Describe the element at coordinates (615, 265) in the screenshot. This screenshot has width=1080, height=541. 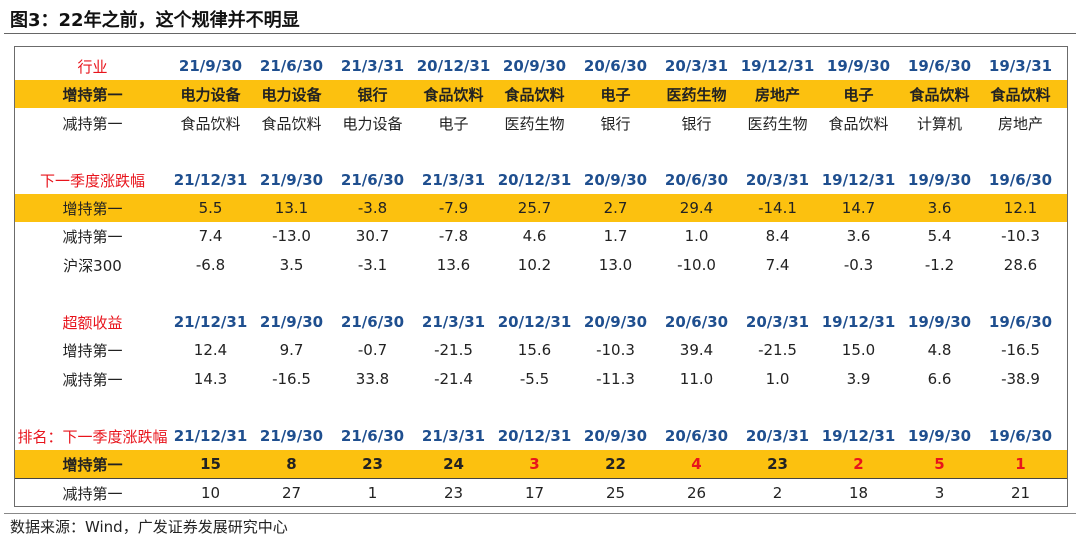
I see `table-cell: 13.0` at that location.